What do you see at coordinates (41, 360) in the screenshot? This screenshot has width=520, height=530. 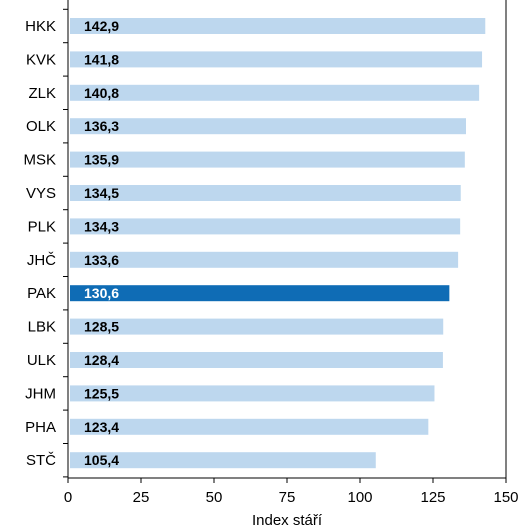 I see `category-label: ULK` at bounding box center [41, 360].